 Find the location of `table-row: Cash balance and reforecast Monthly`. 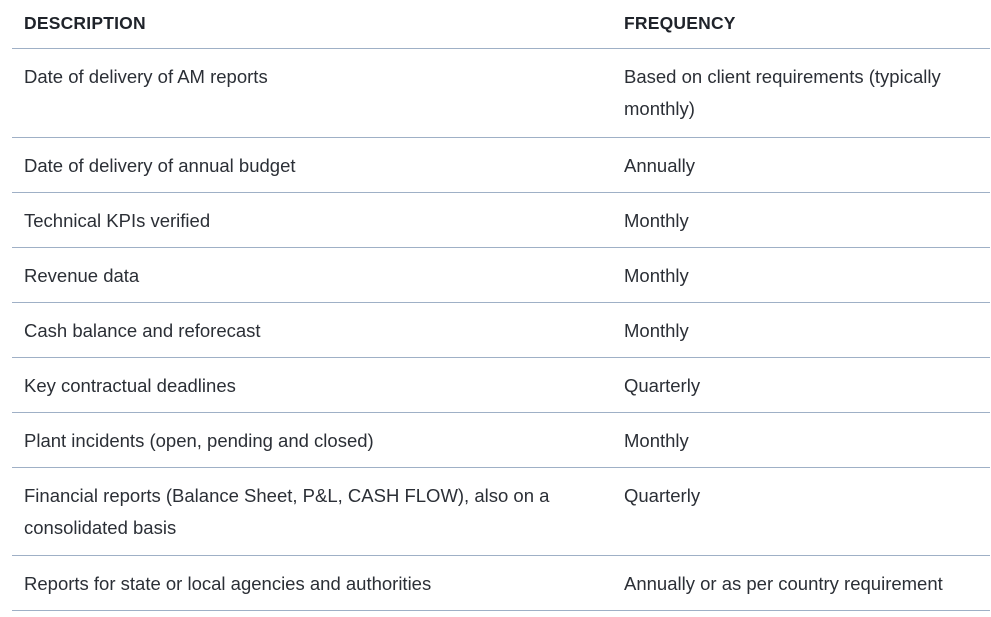

table-row: Cash balance and reforecast Monthly is located at coordinates (501, 330).